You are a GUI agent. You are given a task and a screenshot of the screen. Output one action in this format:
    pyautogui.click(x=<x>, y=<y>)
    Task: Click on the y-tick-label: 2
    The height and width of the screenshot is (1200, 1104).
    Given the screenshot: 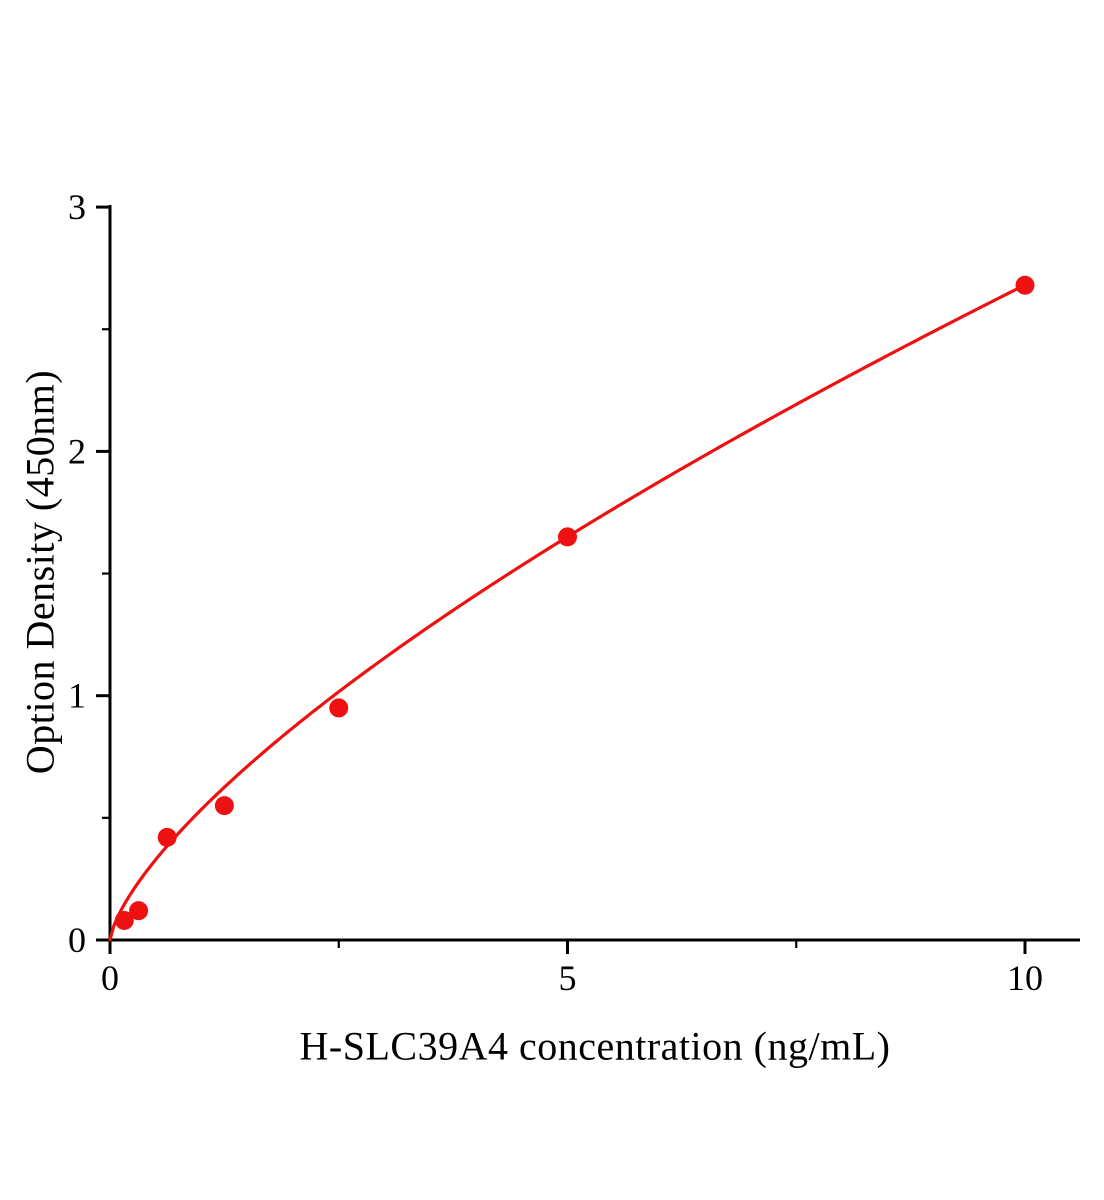 What is the action you would take?
    pyautogui.click(x=77, y=451)
    